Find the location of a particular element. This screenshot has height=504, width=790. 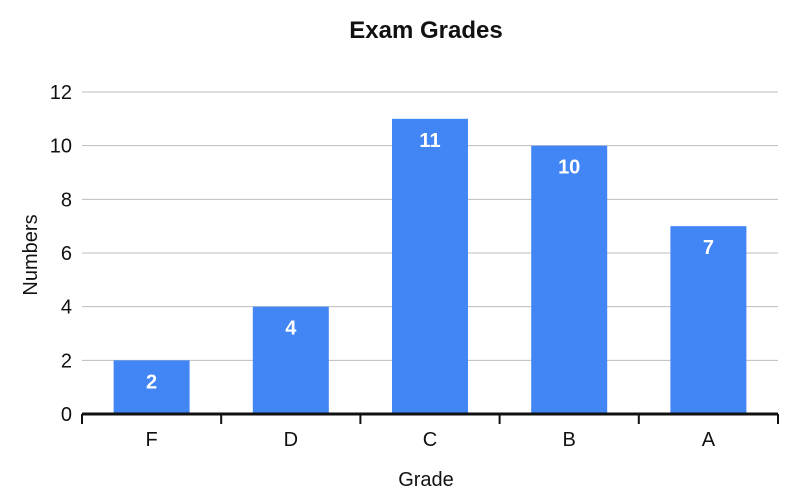

data-label-c: 11 is located at coordinates (429, 141).